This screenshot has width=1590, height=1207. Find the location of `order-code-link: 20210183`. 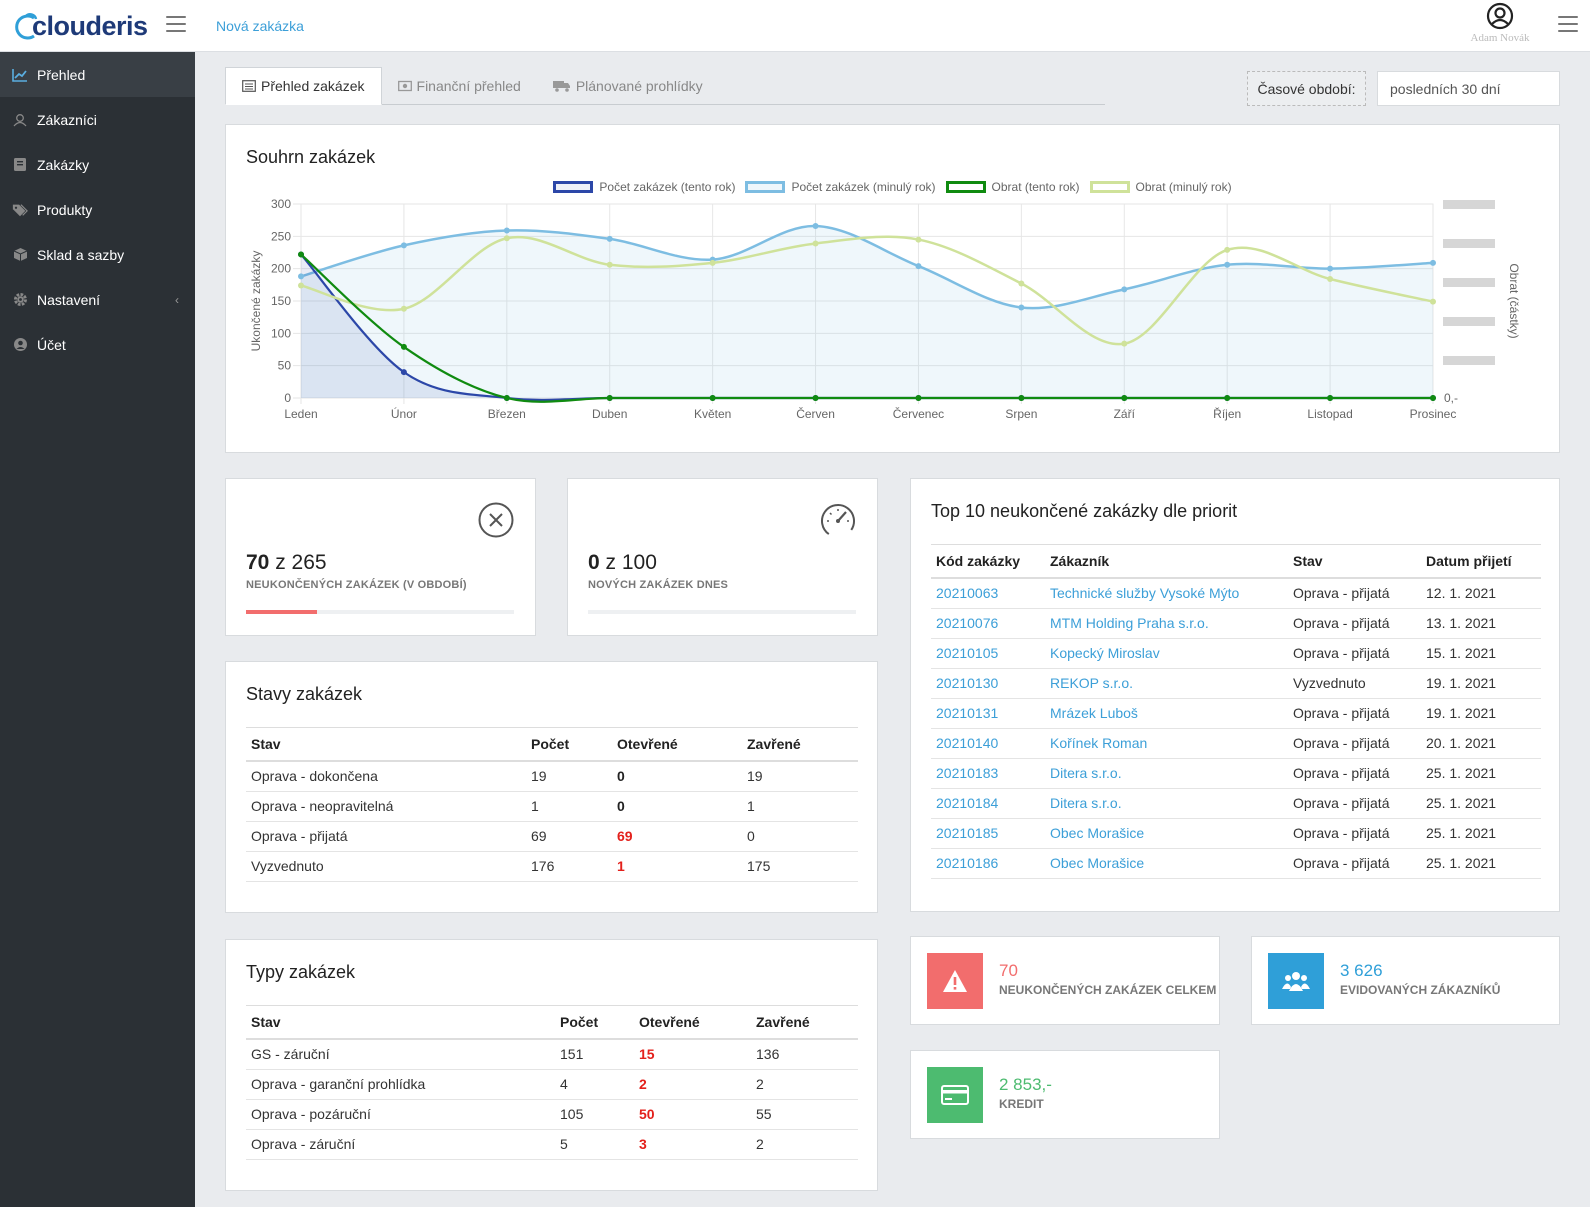

order-code-link: 20210183 is located at coordinates (967, 773).